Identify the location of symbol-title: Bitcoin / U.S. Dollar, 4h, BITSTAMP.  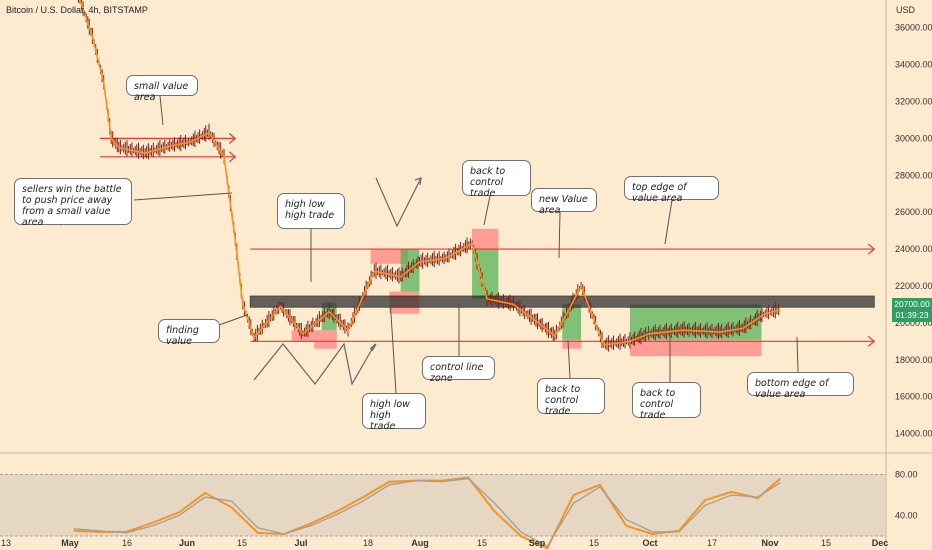
(77, 10).